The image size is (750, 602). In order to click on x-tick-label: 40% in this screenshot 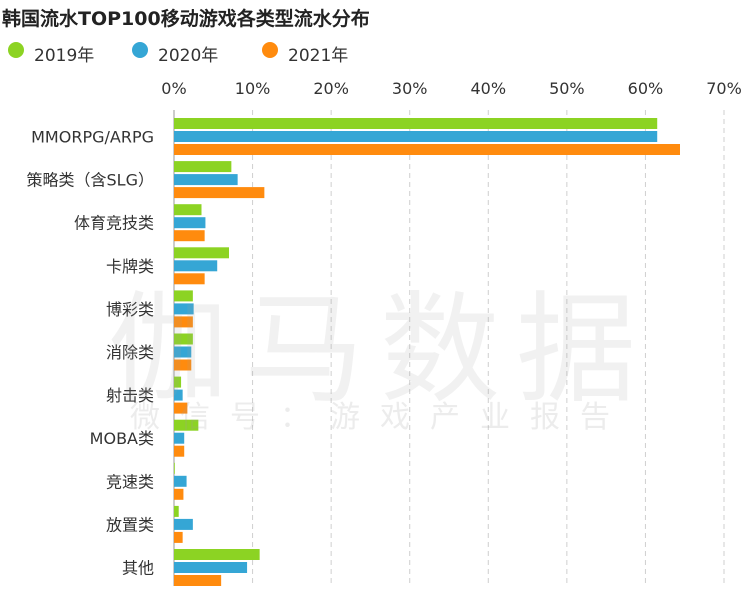, I will do `click(489, 88)`.